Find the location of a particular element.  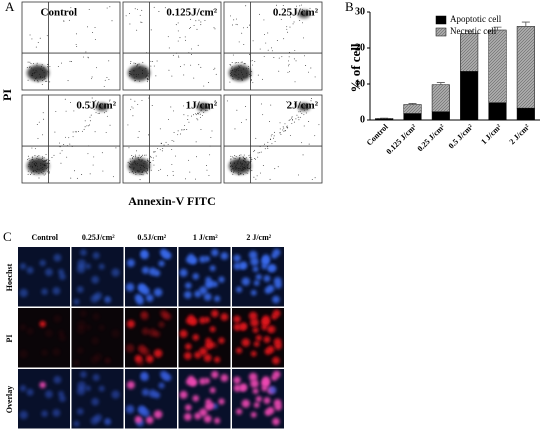

cell-cluster is located at coordinates (139, 73).